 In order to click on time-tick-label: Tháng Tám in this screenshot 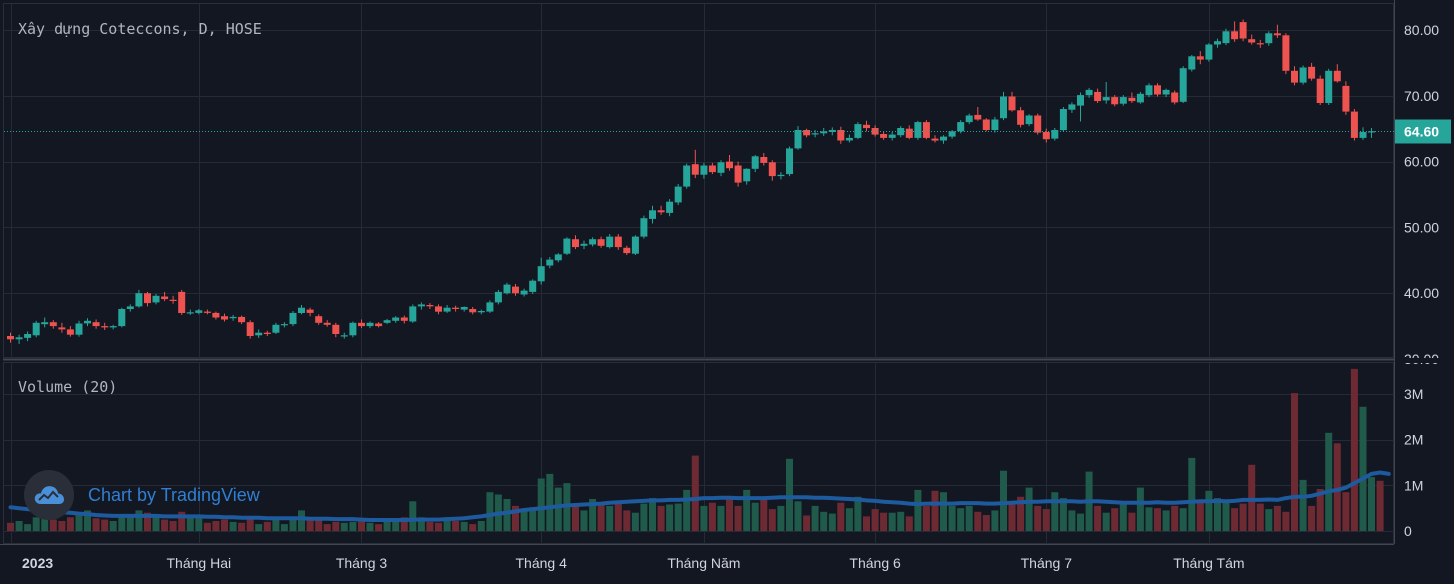, I will do `click(1208, 563)`.